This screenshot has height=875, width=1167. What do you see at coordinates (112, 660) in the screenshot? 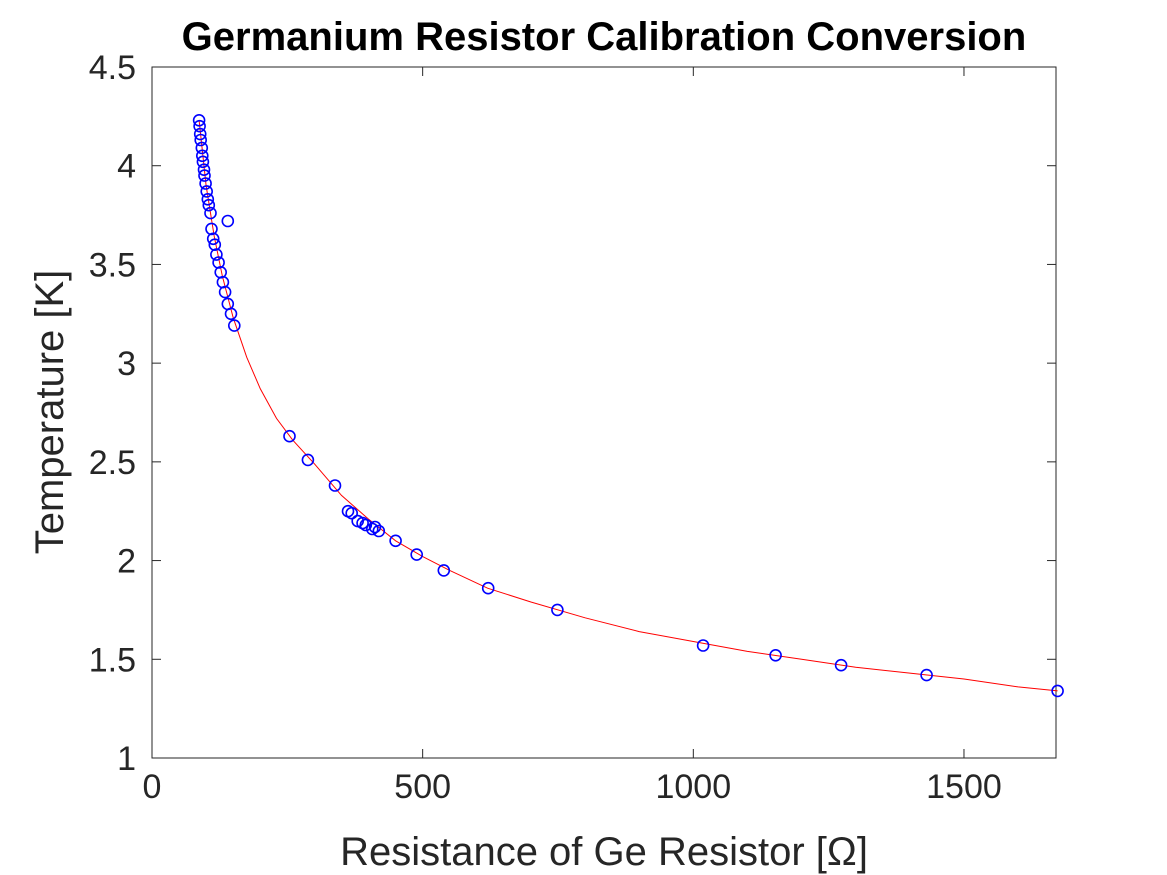
I see `y-tick-label: 1.5` at bounding box center [112, 660].